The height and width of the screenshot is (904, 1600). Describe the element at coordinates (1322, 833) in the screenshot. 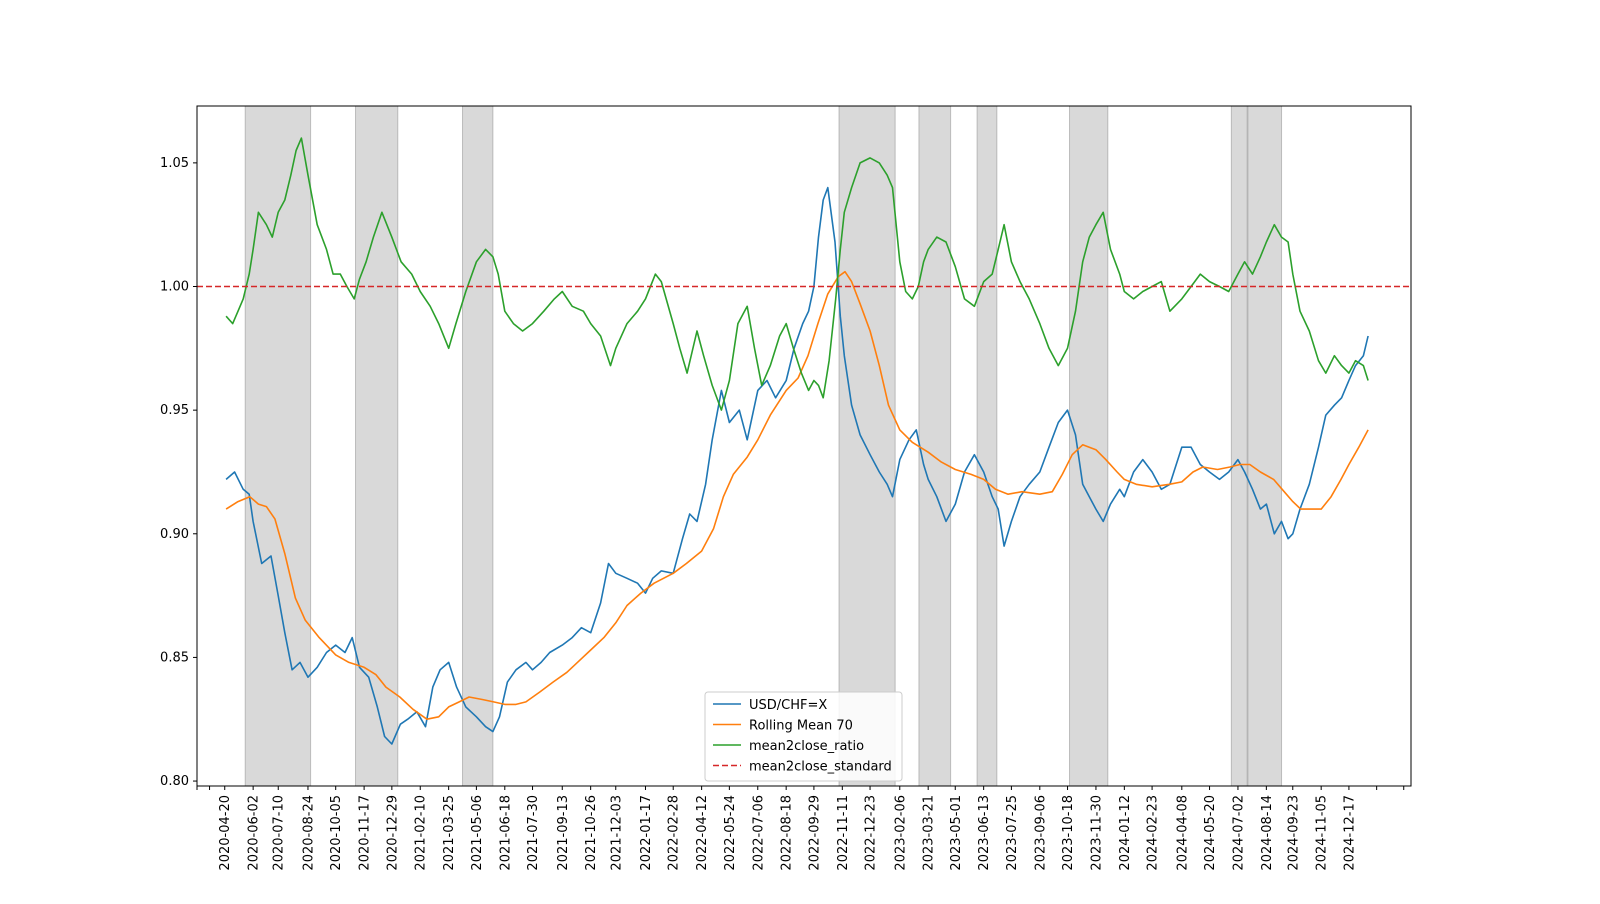

I see `x-tick-label: 2024-11-05` at that location.